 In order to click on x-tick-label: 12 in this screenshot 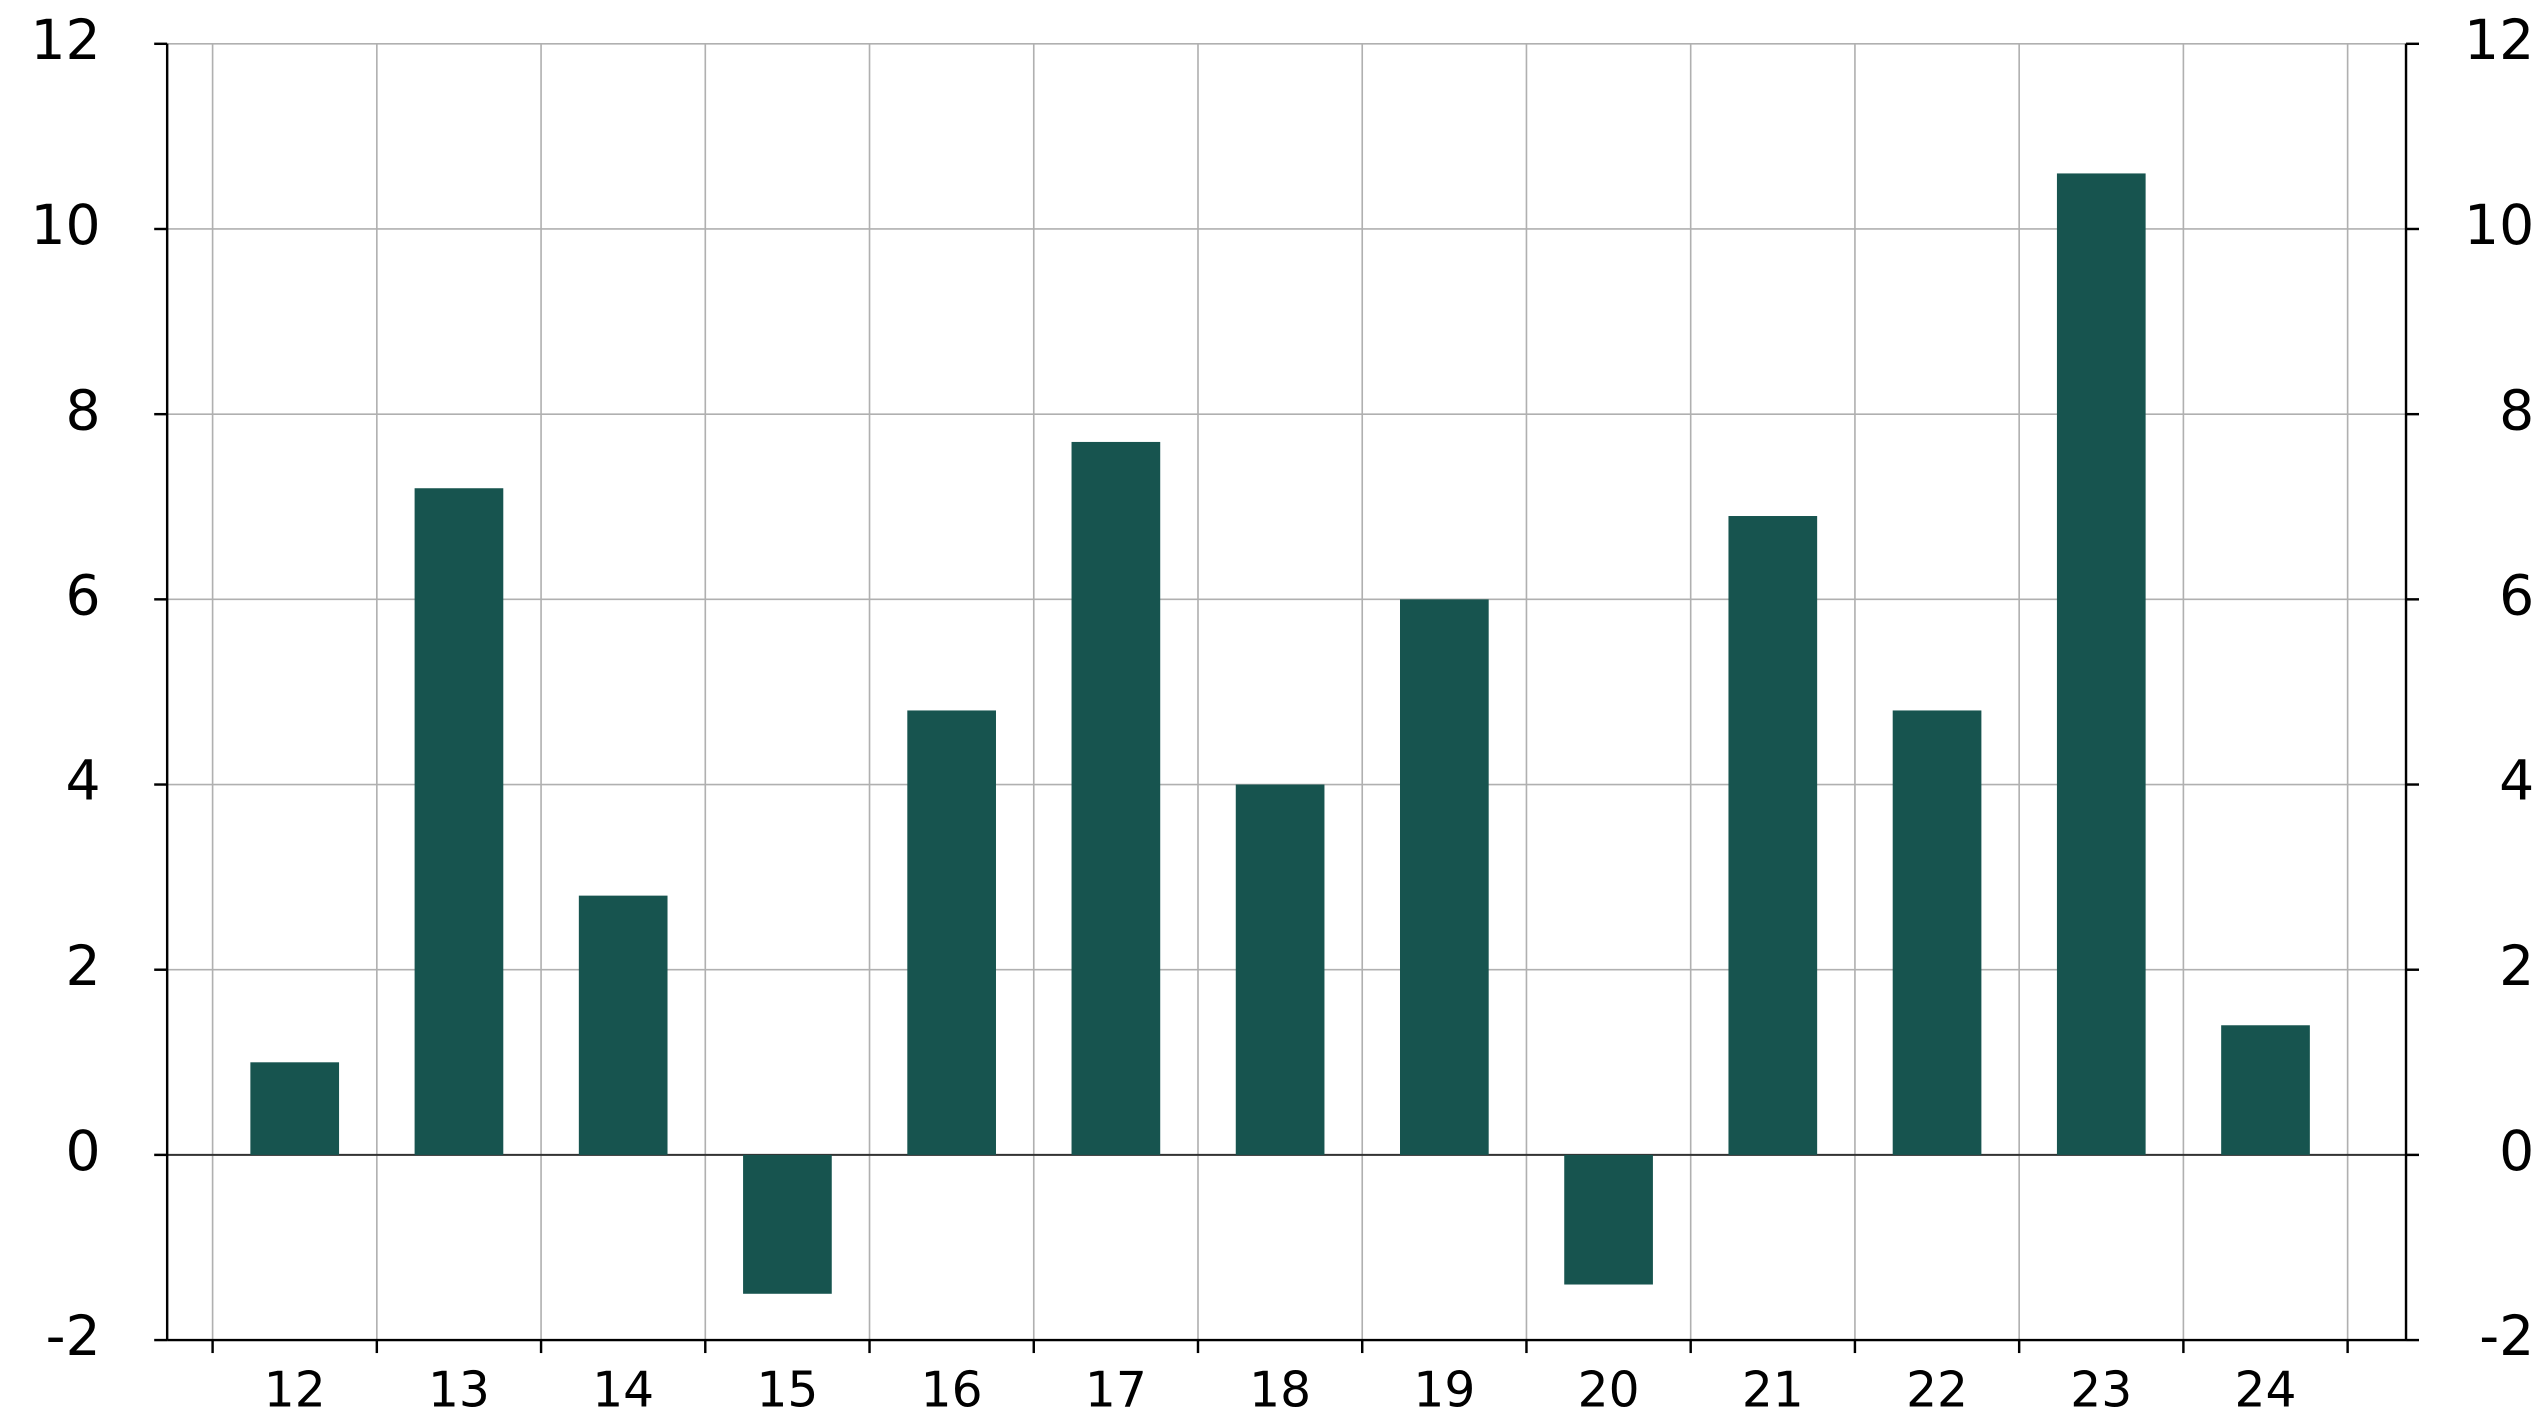, I will do `click(295, 1391)`.